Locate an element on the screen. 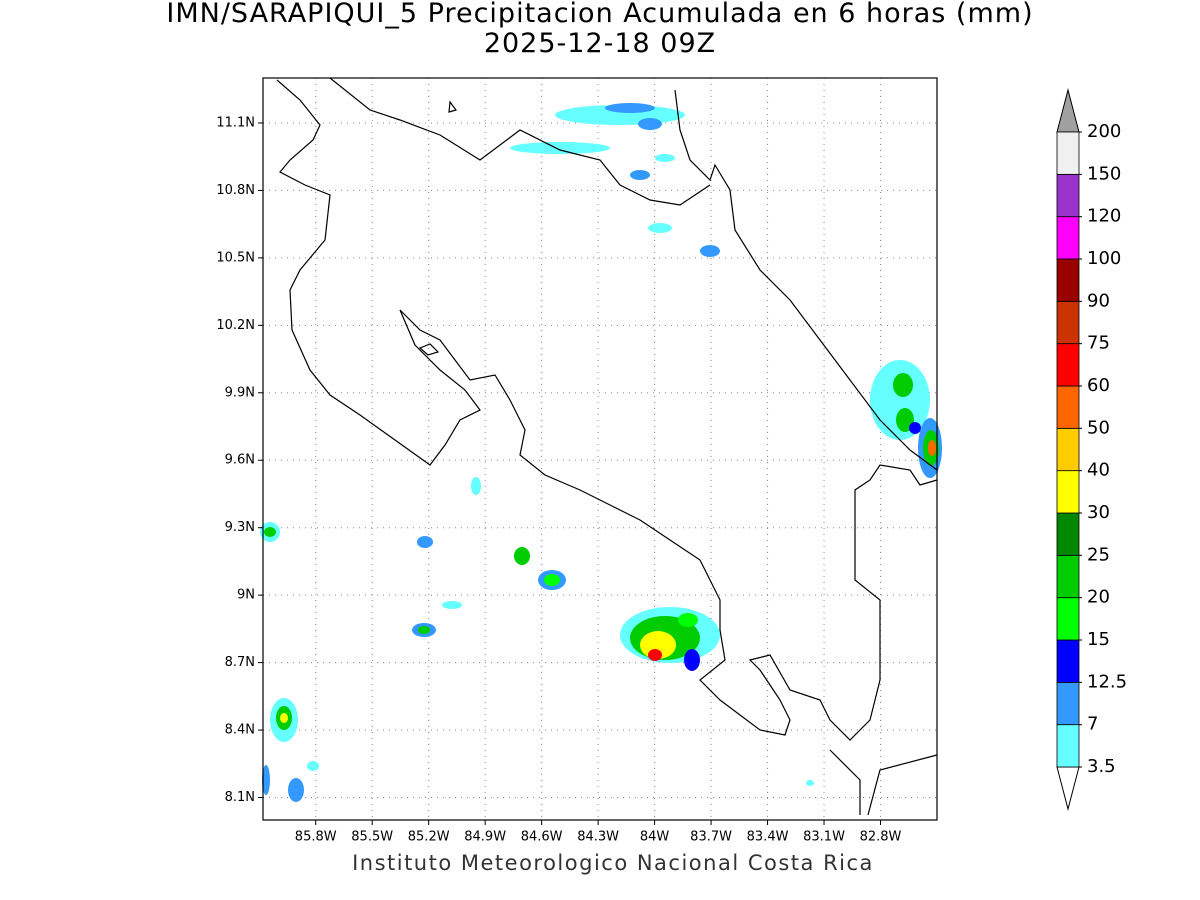 This screenshot has height=900, width=1200. colorbar-label: 200 is located at coordinates (1104, 131).